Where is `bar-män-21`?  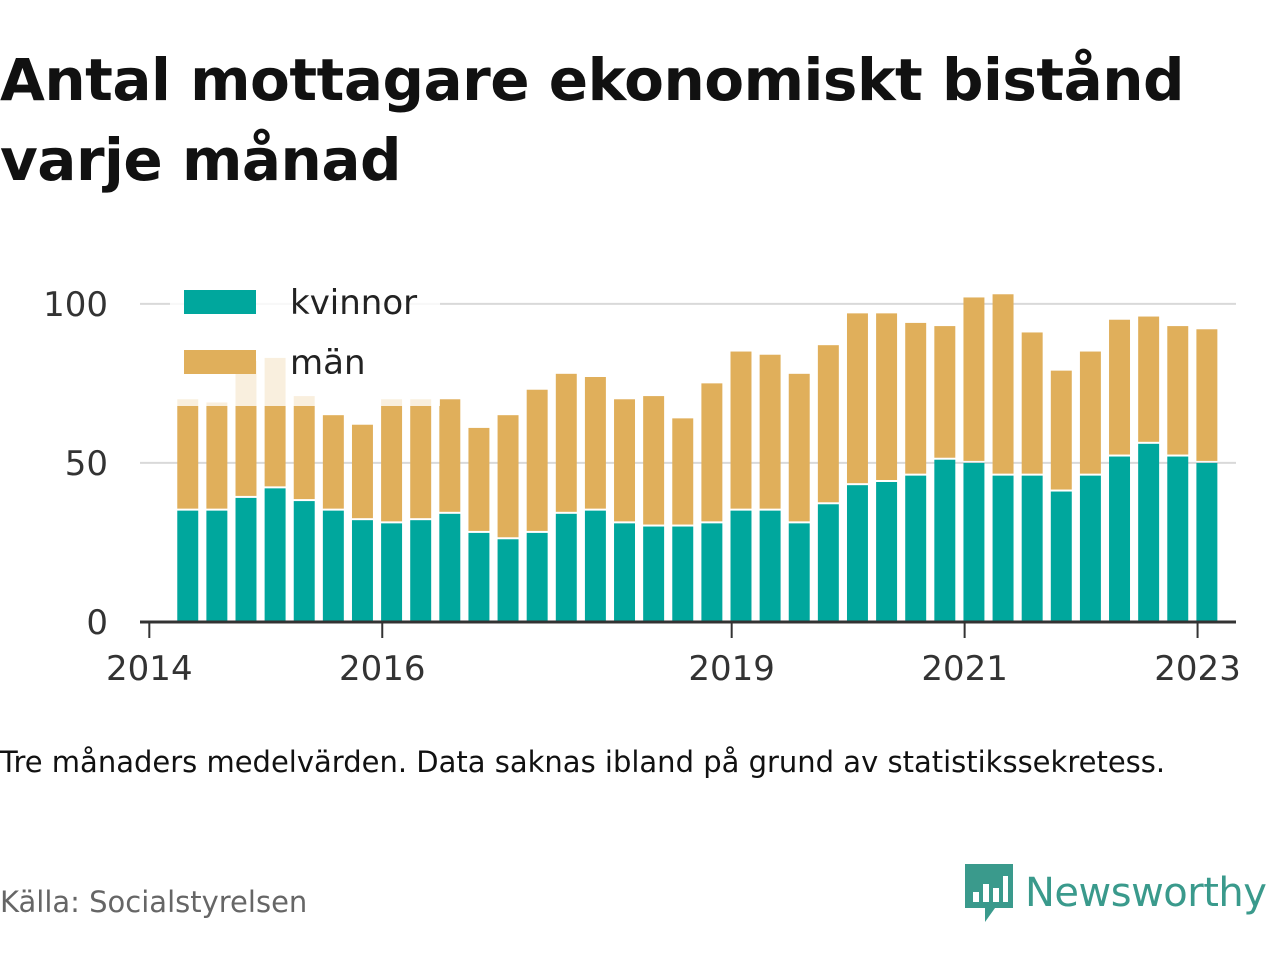 bar-män-21 is located at coordinates (799, 447).